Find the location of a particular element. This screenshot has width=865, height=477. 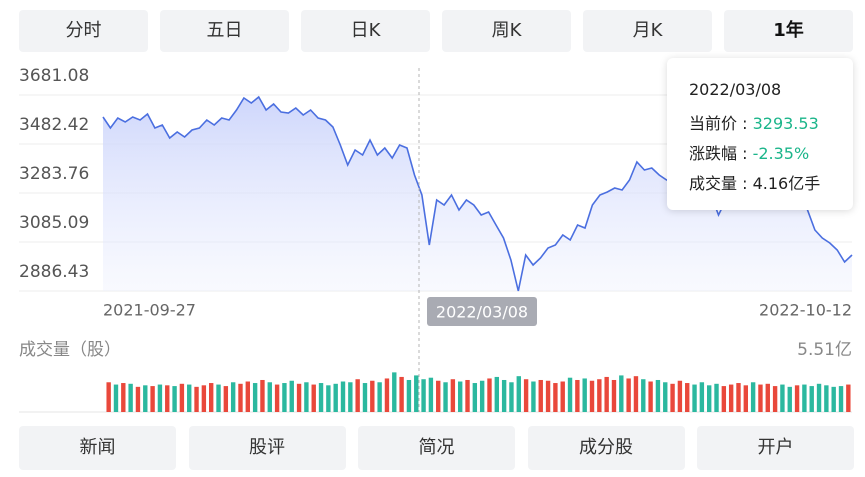

button: 简况 is located at coordinates (436, 448).